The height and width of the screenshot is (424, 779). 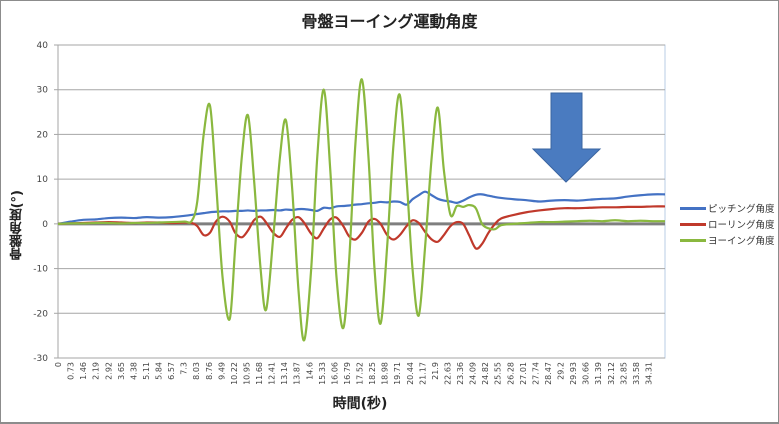 I want to click on x-tick-label: 27.74, so click(x=535, y=373).